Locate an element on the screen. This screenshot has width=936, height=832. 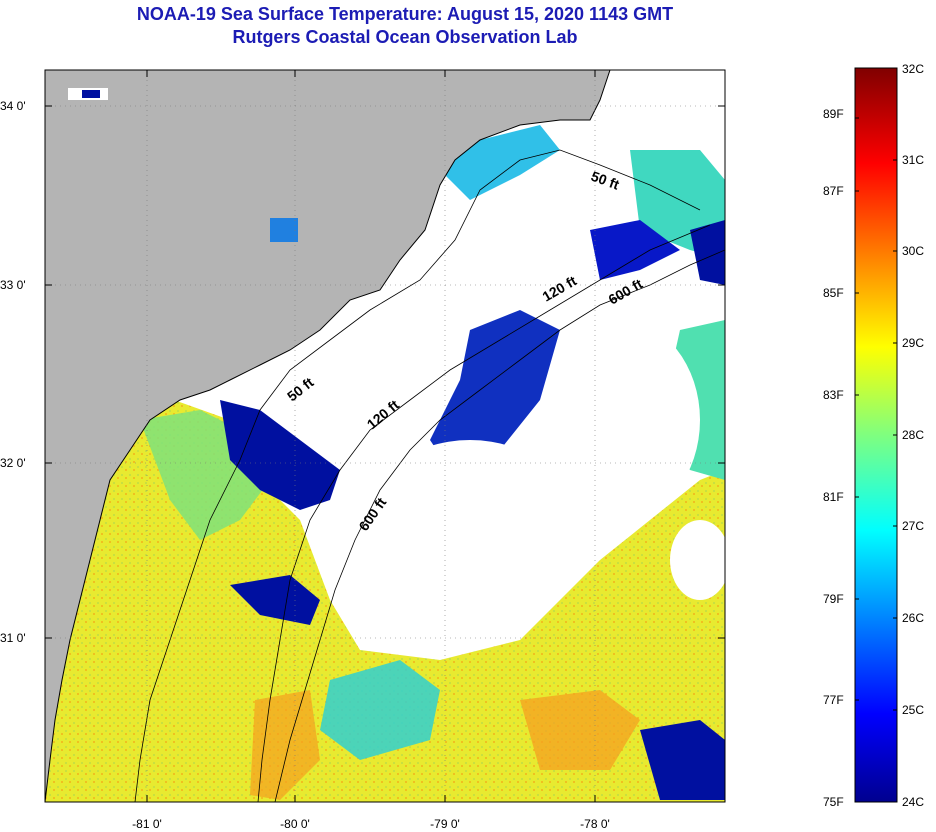
cold-water-southeast is located at coordinates (682, 760).